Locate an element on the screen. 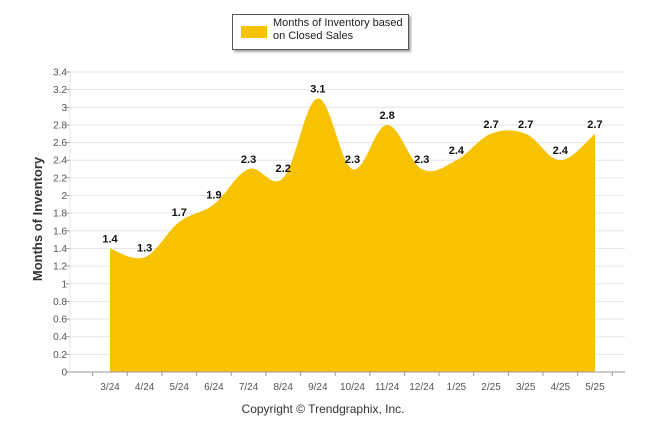 The image size is (646, 434). y-tick-label: 1.6 is located at coordinates (60, 231).